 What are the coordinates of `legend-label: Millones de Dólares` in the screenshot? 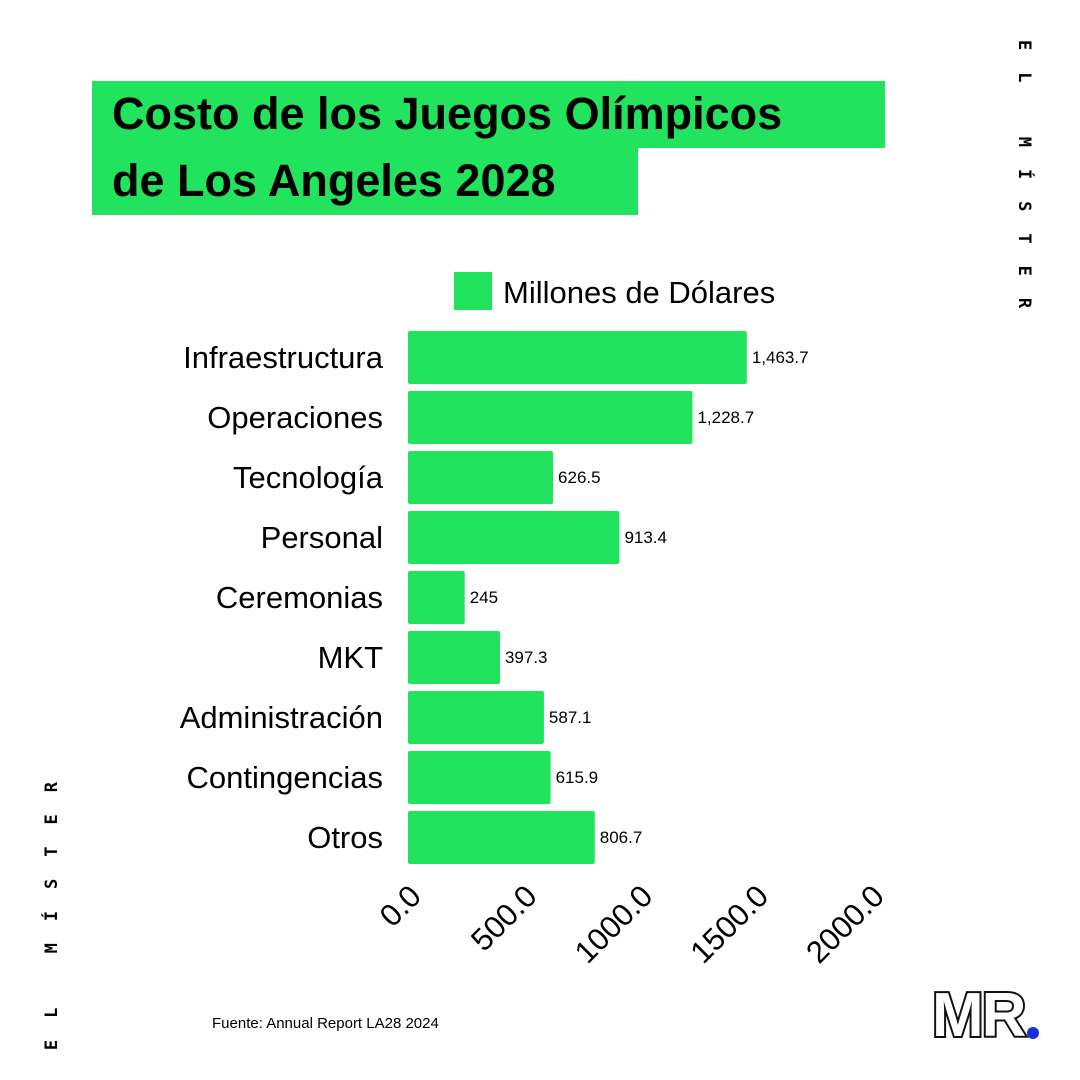 It's located at (639, 292).